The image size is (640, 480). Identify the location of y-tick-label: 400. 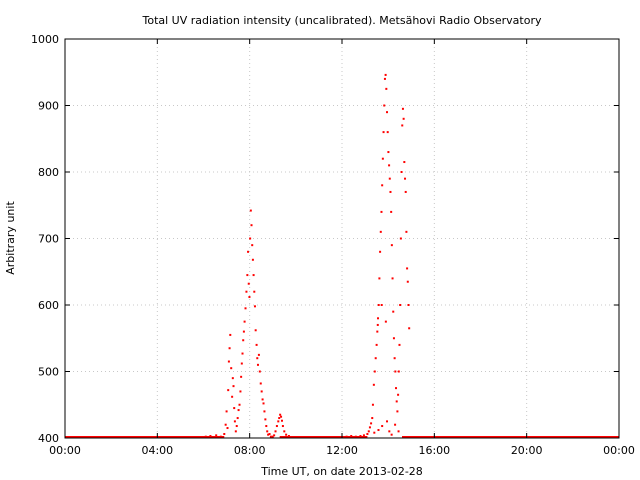
(48, 438).